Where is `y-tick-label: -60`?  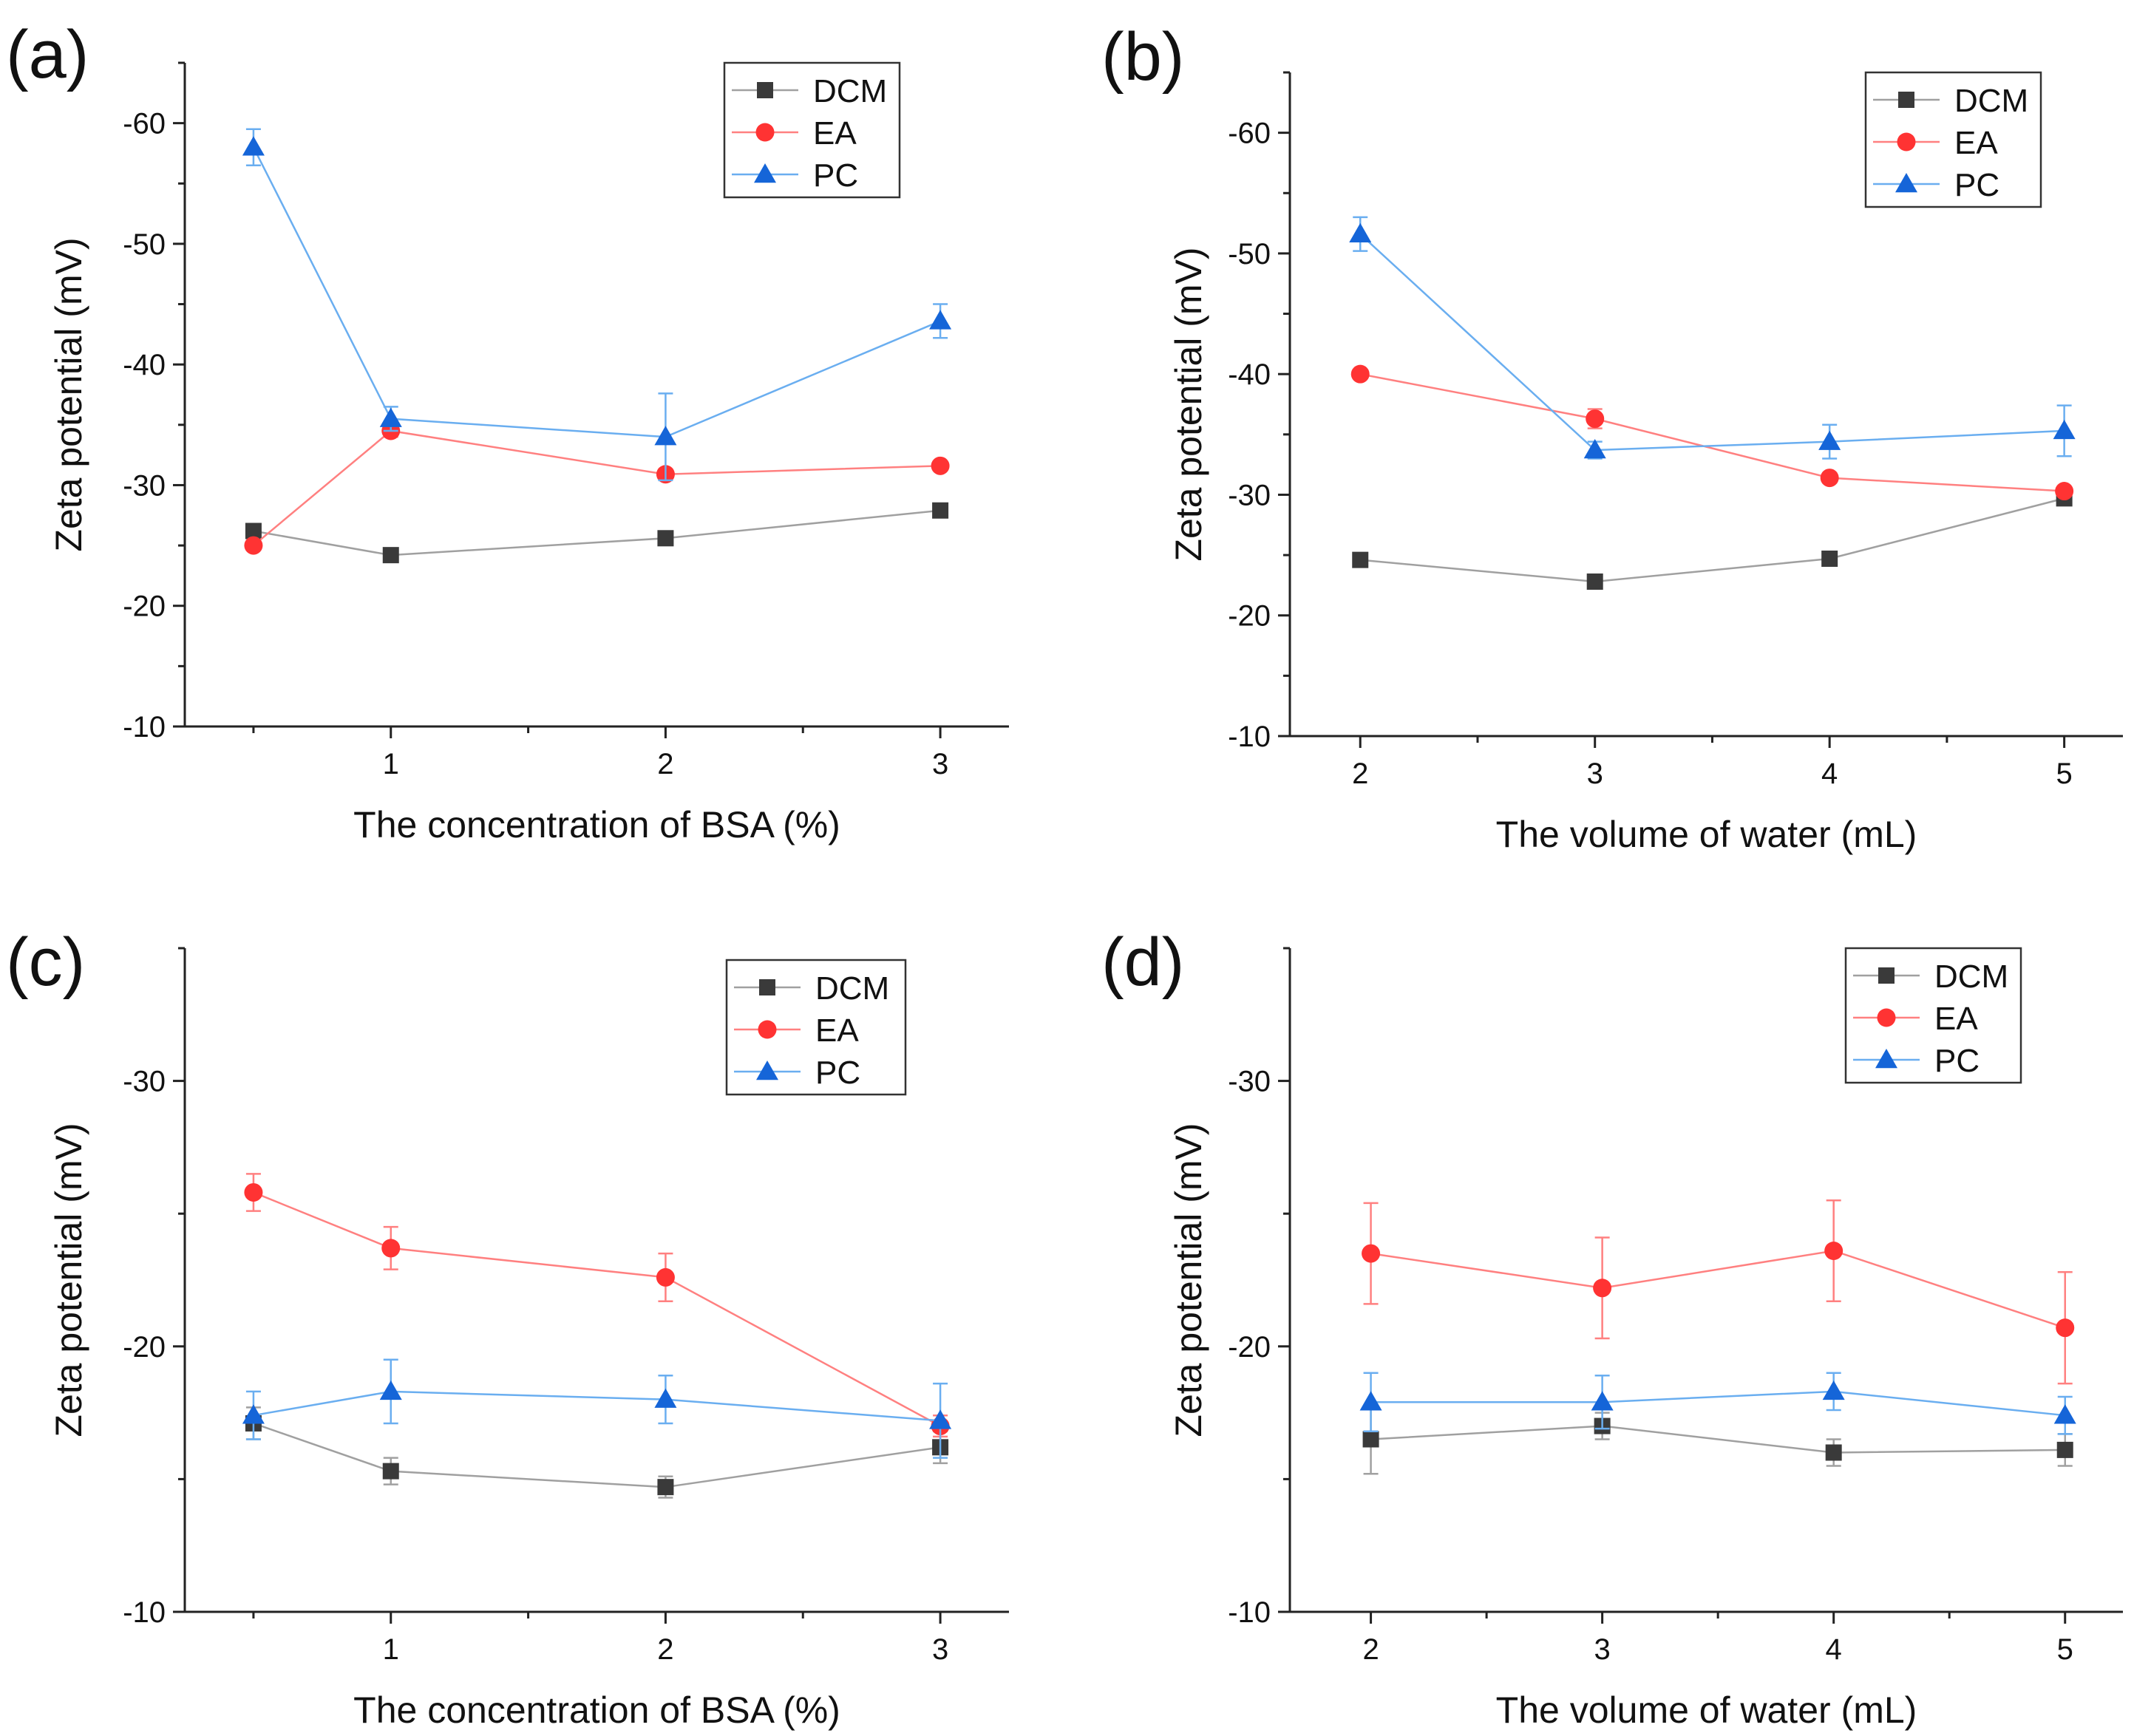 y-tick-label: -60 is located at coordinates (1249, 134).